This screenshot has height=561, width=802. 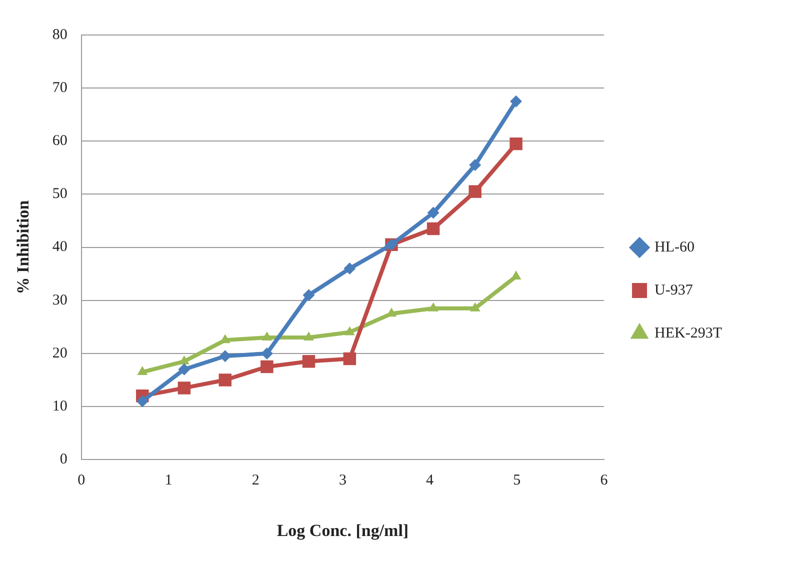 I want to click on y-tick-label: 70, so click(x=60, y=88).